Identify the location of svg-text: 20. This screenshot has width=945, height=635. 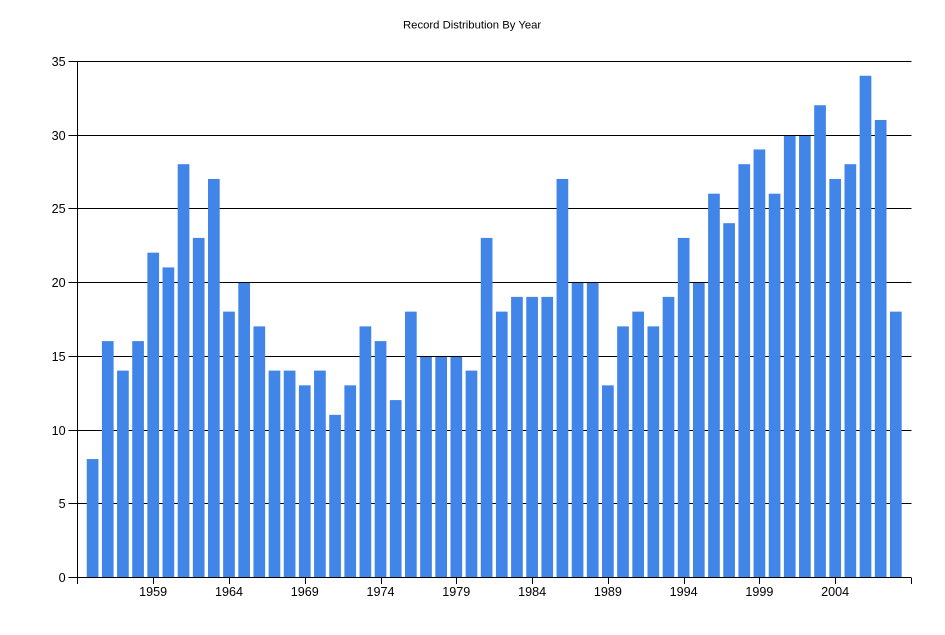
(59, 283).